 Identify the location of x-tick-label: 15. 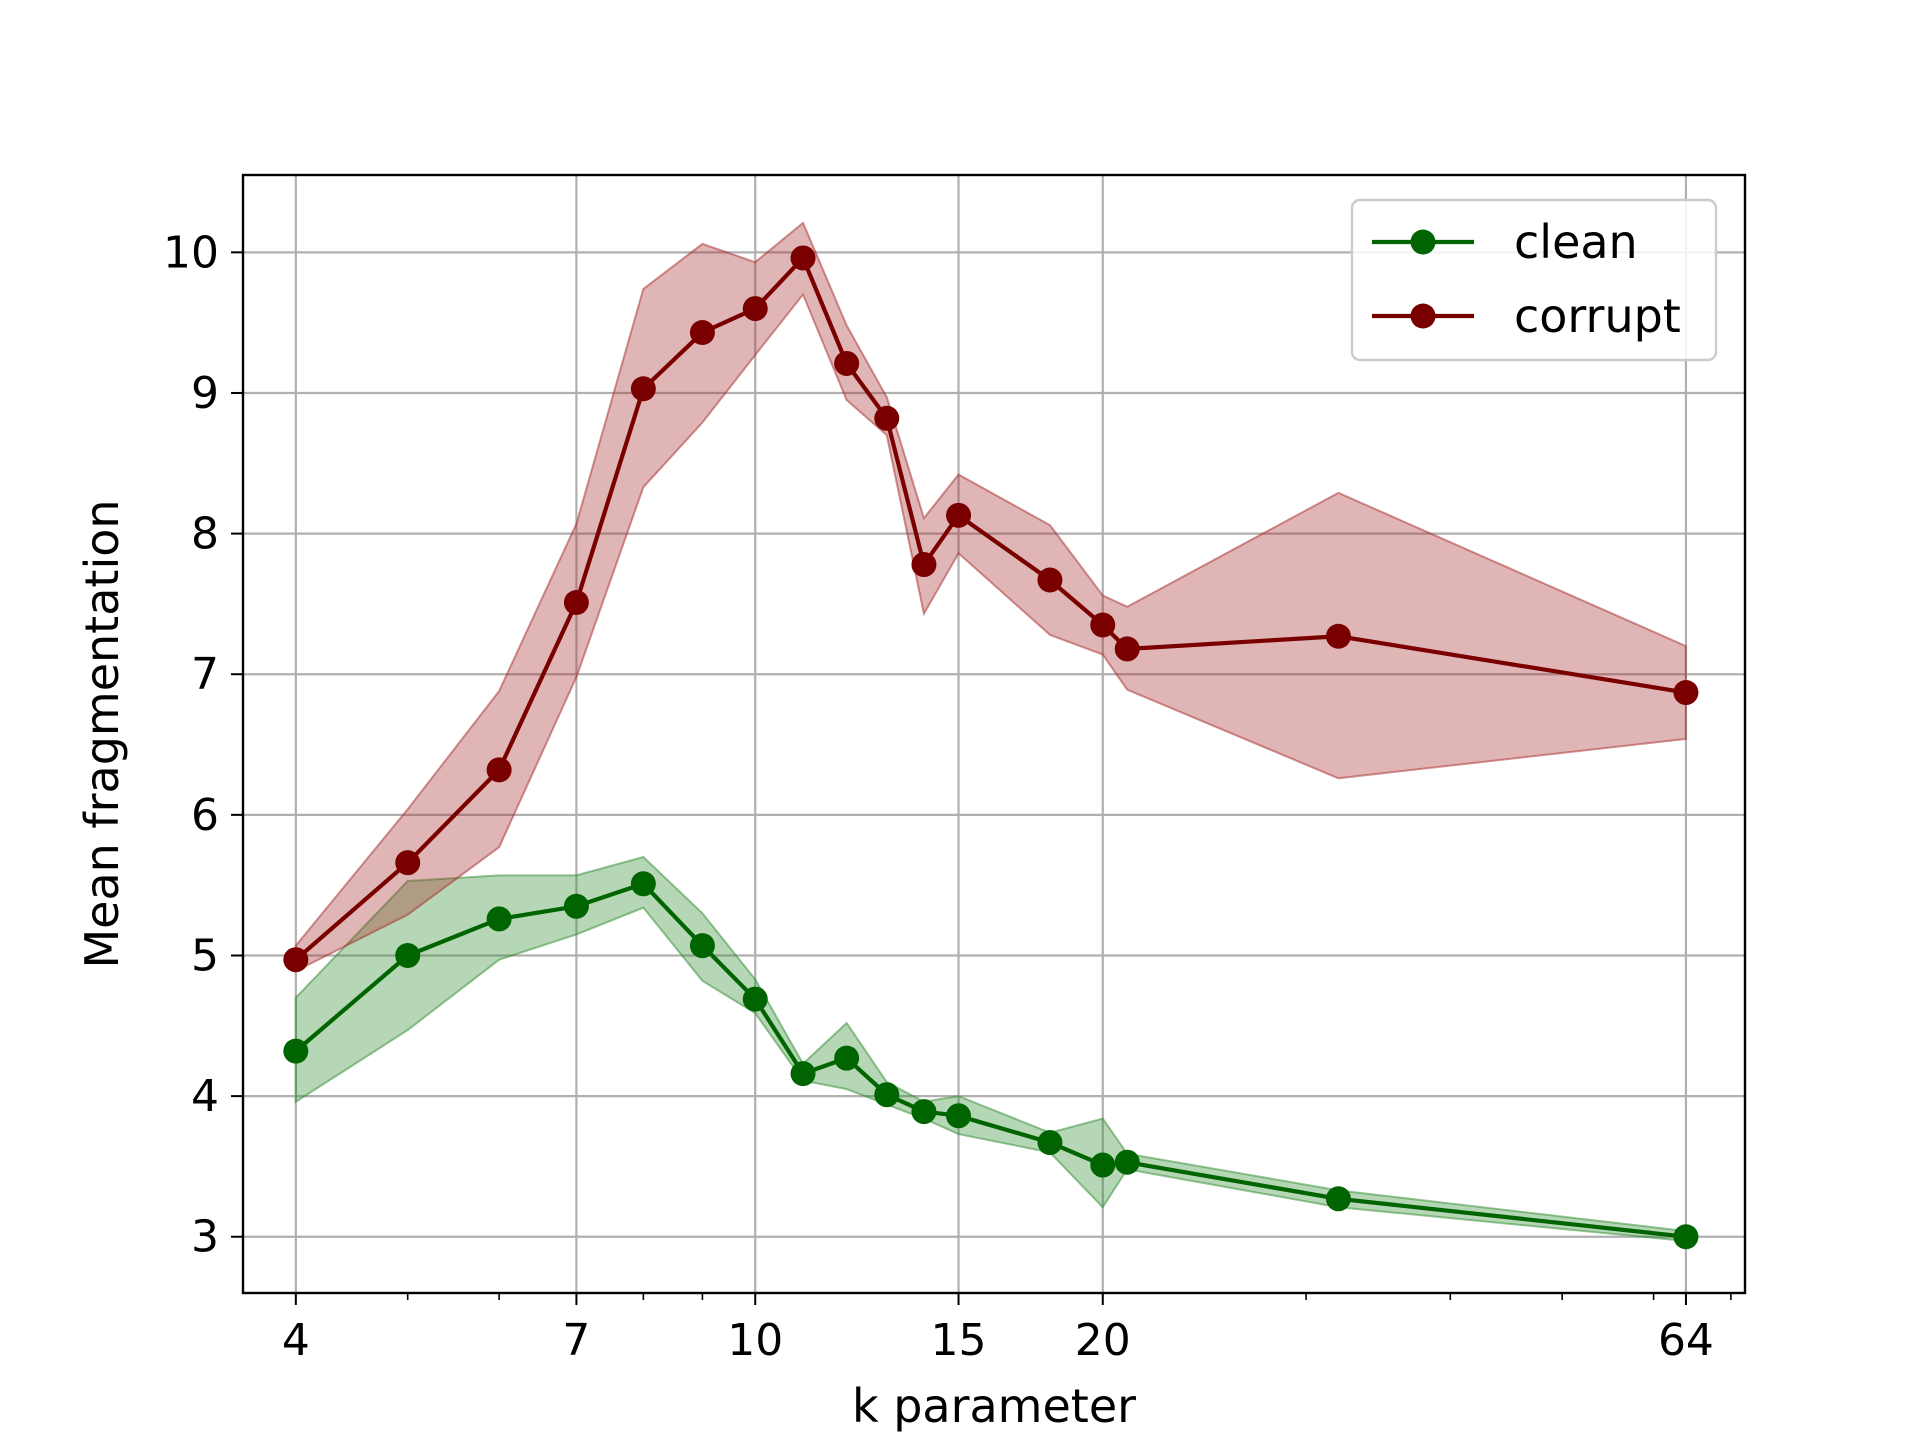
(959, 1340).